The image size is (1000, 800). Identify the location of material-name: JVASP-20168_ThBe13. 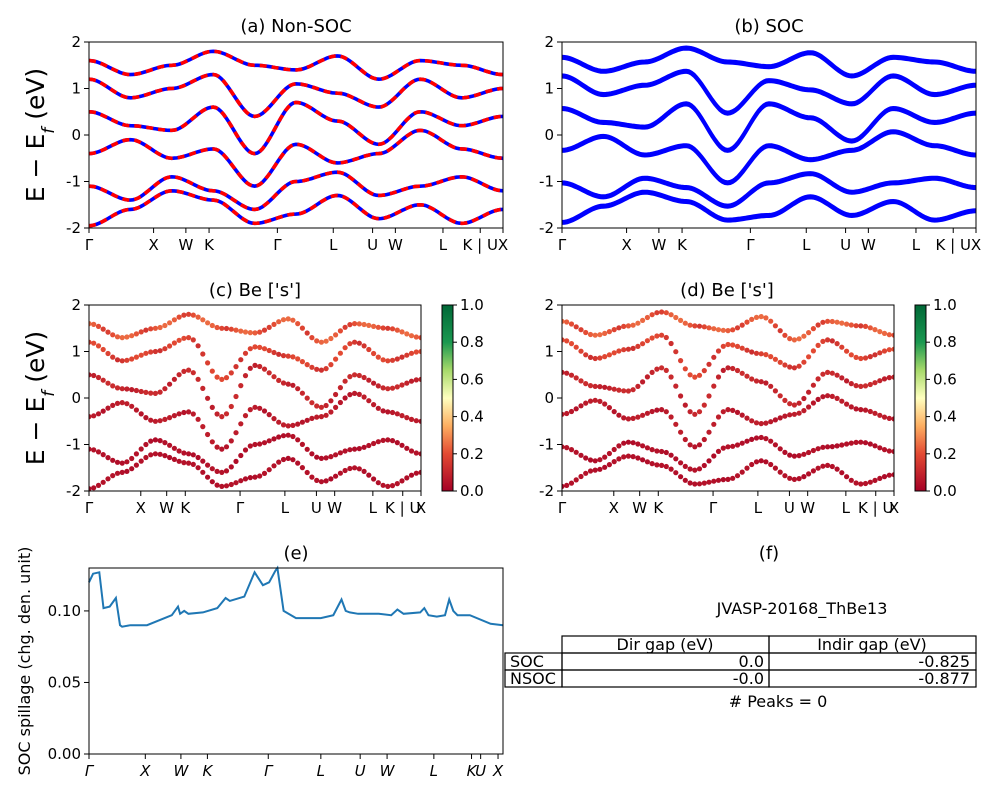
(802, 609).